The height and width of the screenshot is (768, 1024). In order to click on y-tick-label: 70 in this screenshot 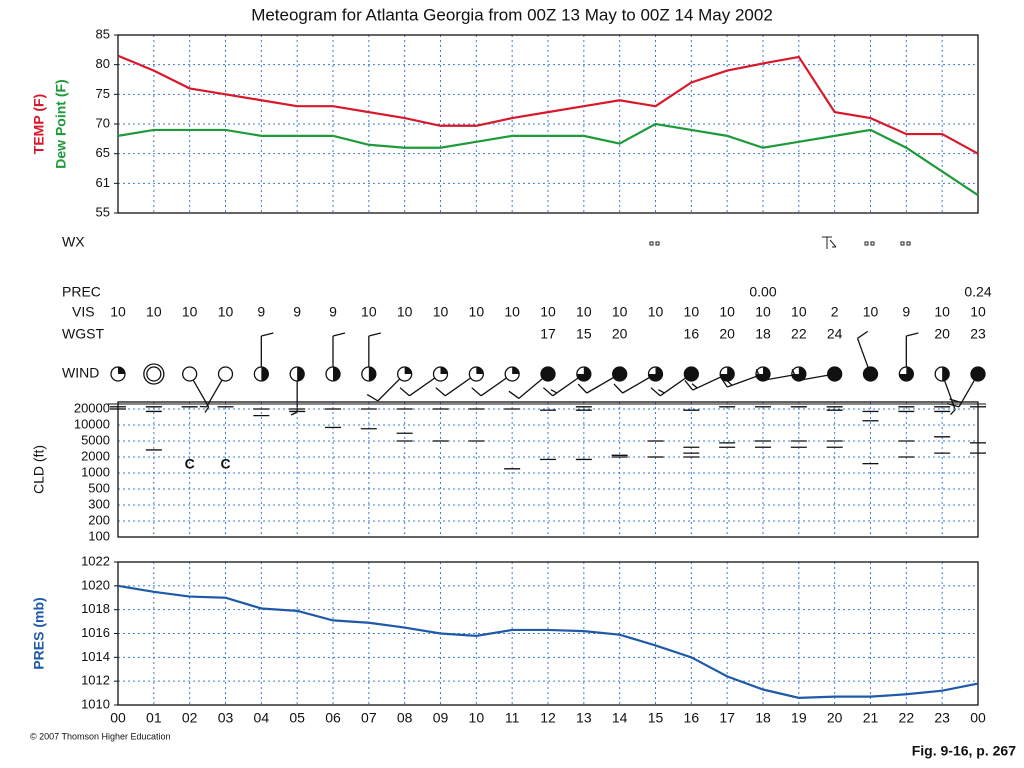, I will do `click(103, 122)`.